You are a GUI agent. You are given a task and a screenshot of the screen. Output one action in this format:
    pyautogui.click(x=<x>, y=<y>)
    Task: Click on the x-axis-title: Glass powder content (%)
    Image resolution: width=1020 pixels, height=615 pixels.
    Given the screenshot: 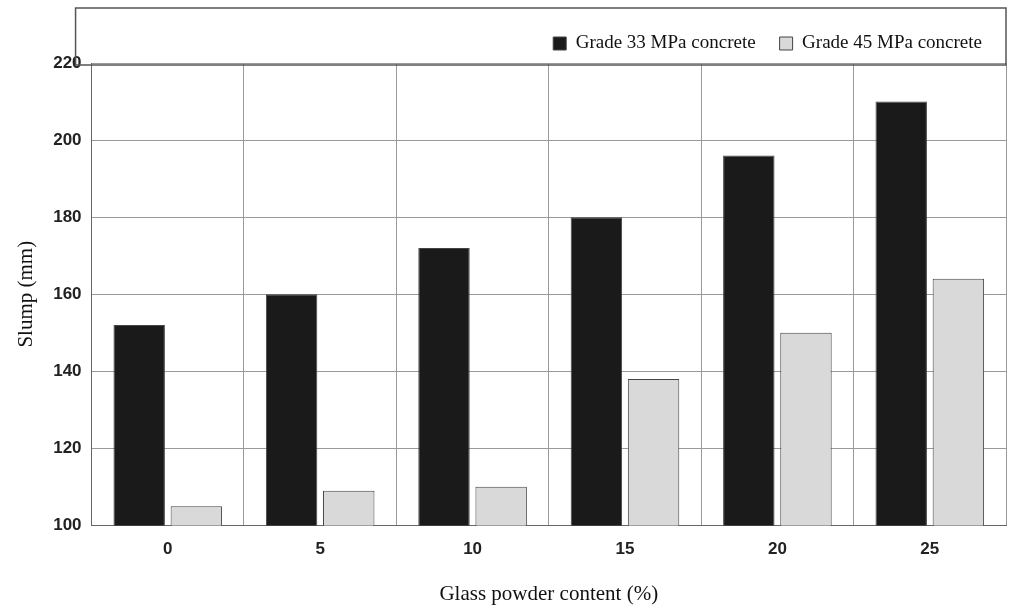 What is the action you would take?
    pyautogui.click(x=549, y=592)
    